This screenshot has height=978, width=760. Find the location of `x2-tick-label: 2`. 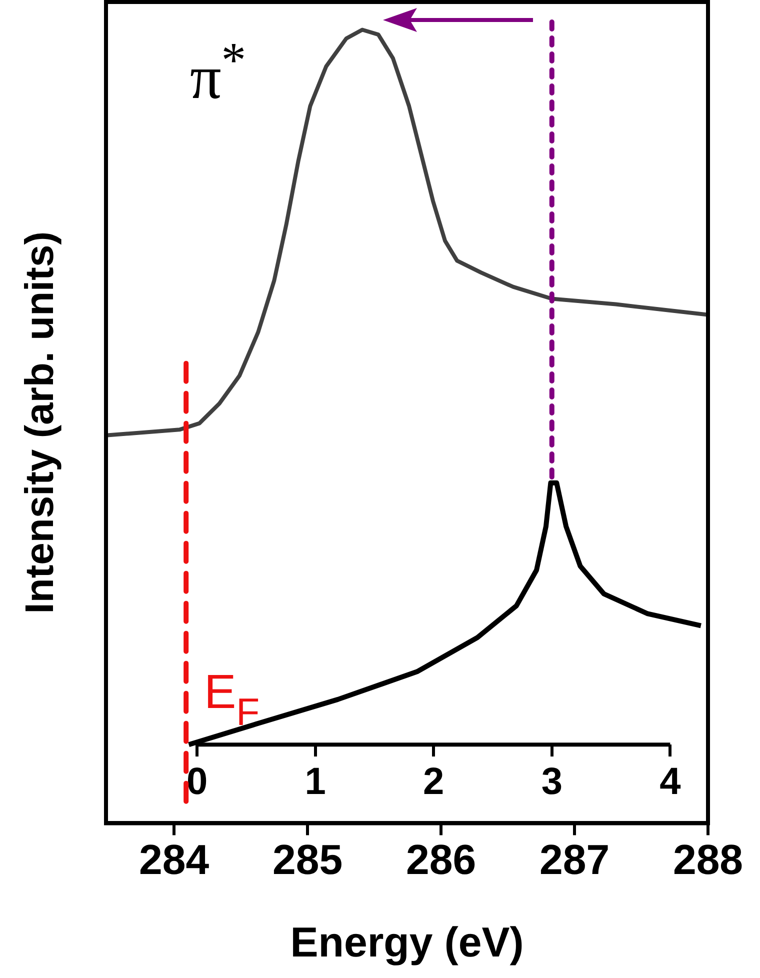

x2-tick-label: 2 is located at coordinates (433, 781).